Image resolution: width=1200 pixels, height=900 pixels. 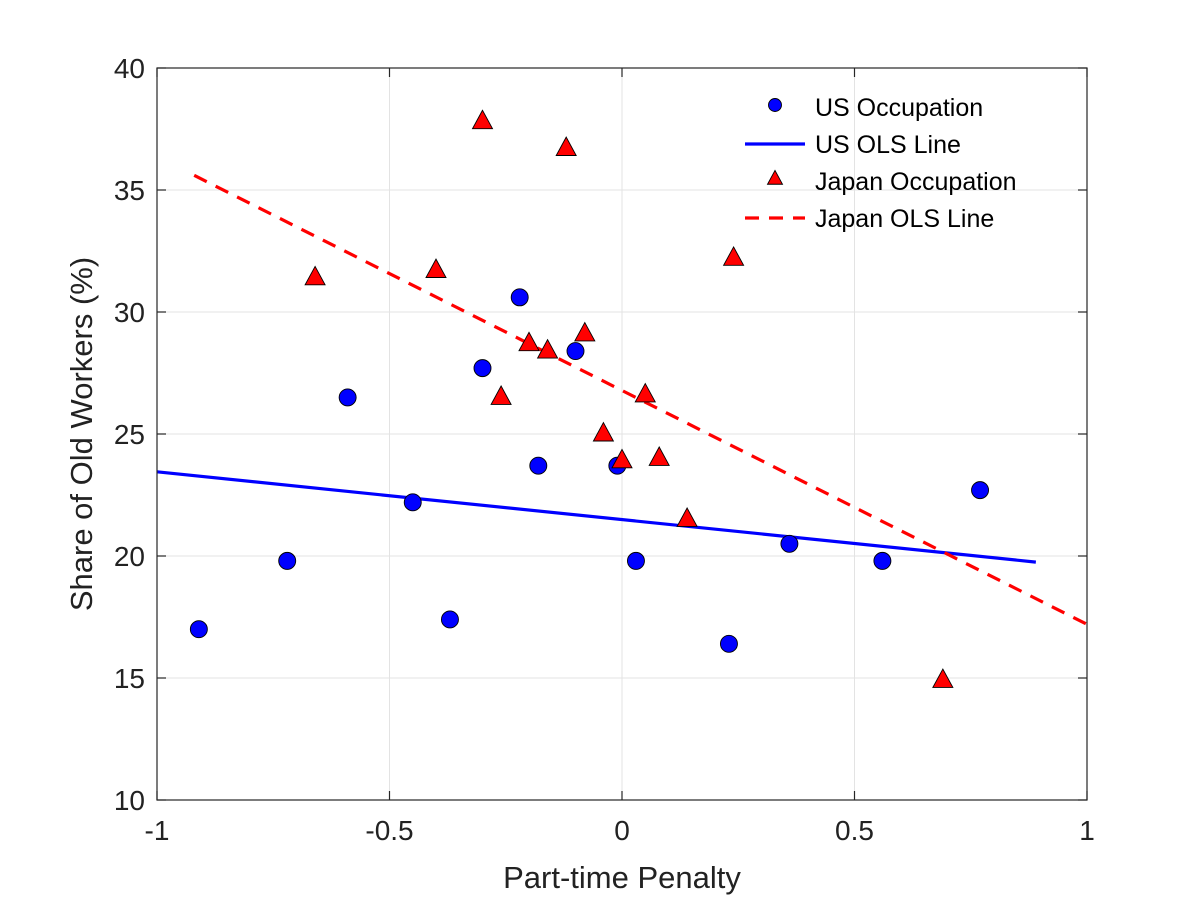 I want to click on x-tick-label: 1, so click(x=1087, y=830).